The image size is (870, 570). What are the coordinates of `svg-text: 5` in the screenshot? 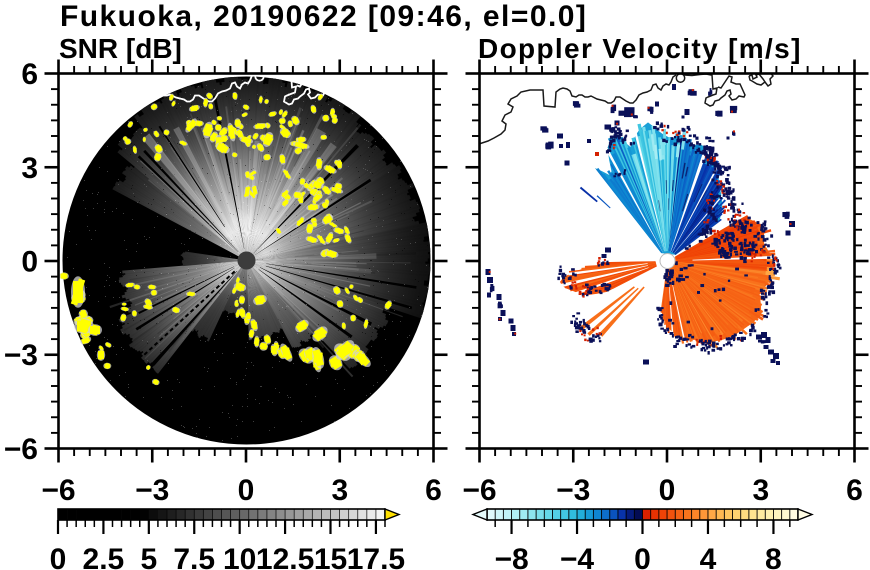 It's located at (148, 556).